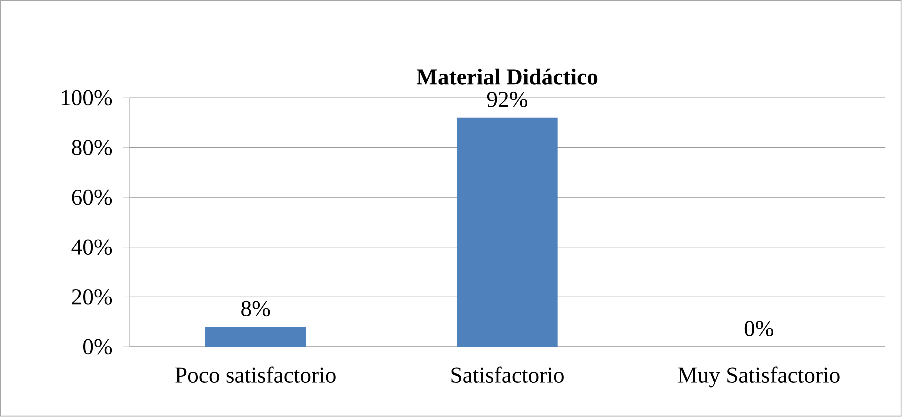  Describe the element at coordinates (256, 374) in the screenshot. I see `x-tick-label: Poco satisfactorio` at that location.